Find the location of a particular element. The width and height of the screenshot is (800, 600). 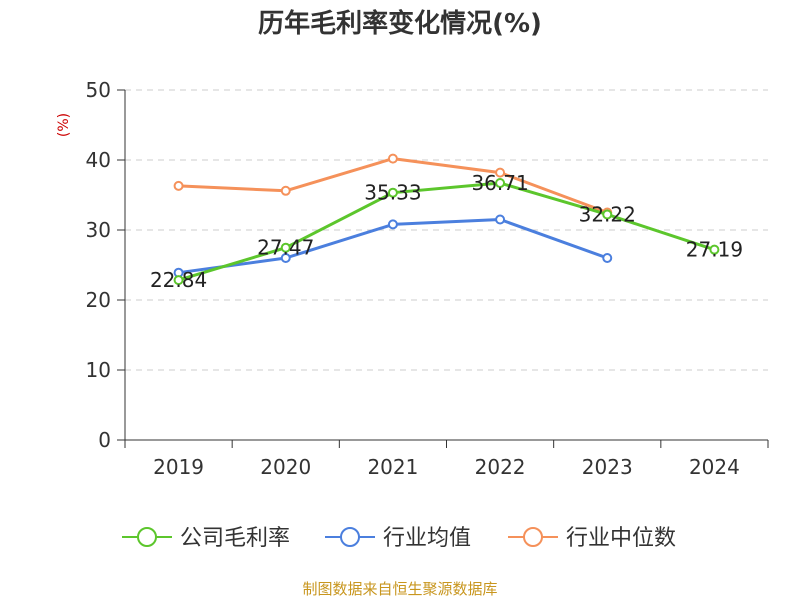

x-tick-label: 2024 is located at coordinates (714, 467).